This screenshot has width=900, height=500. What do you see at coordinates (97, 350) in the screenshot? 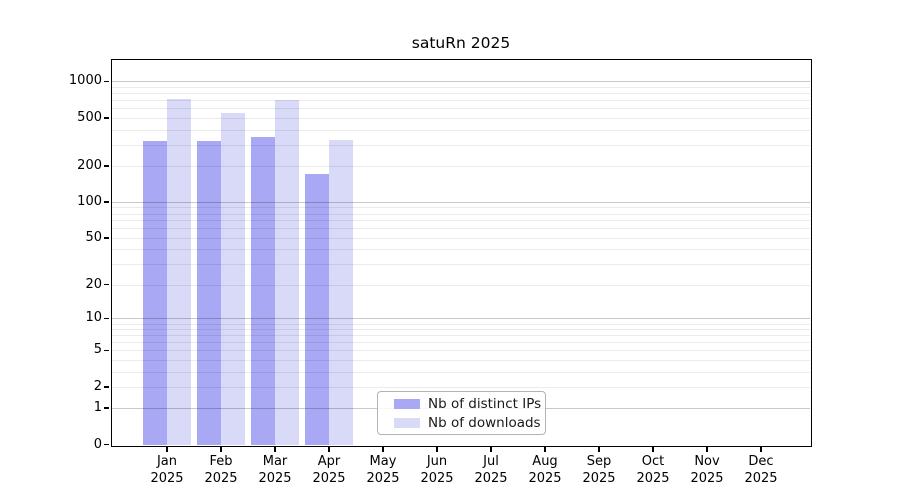
I see `y-tick-label-5: 5` at bounding box center [97, 350].